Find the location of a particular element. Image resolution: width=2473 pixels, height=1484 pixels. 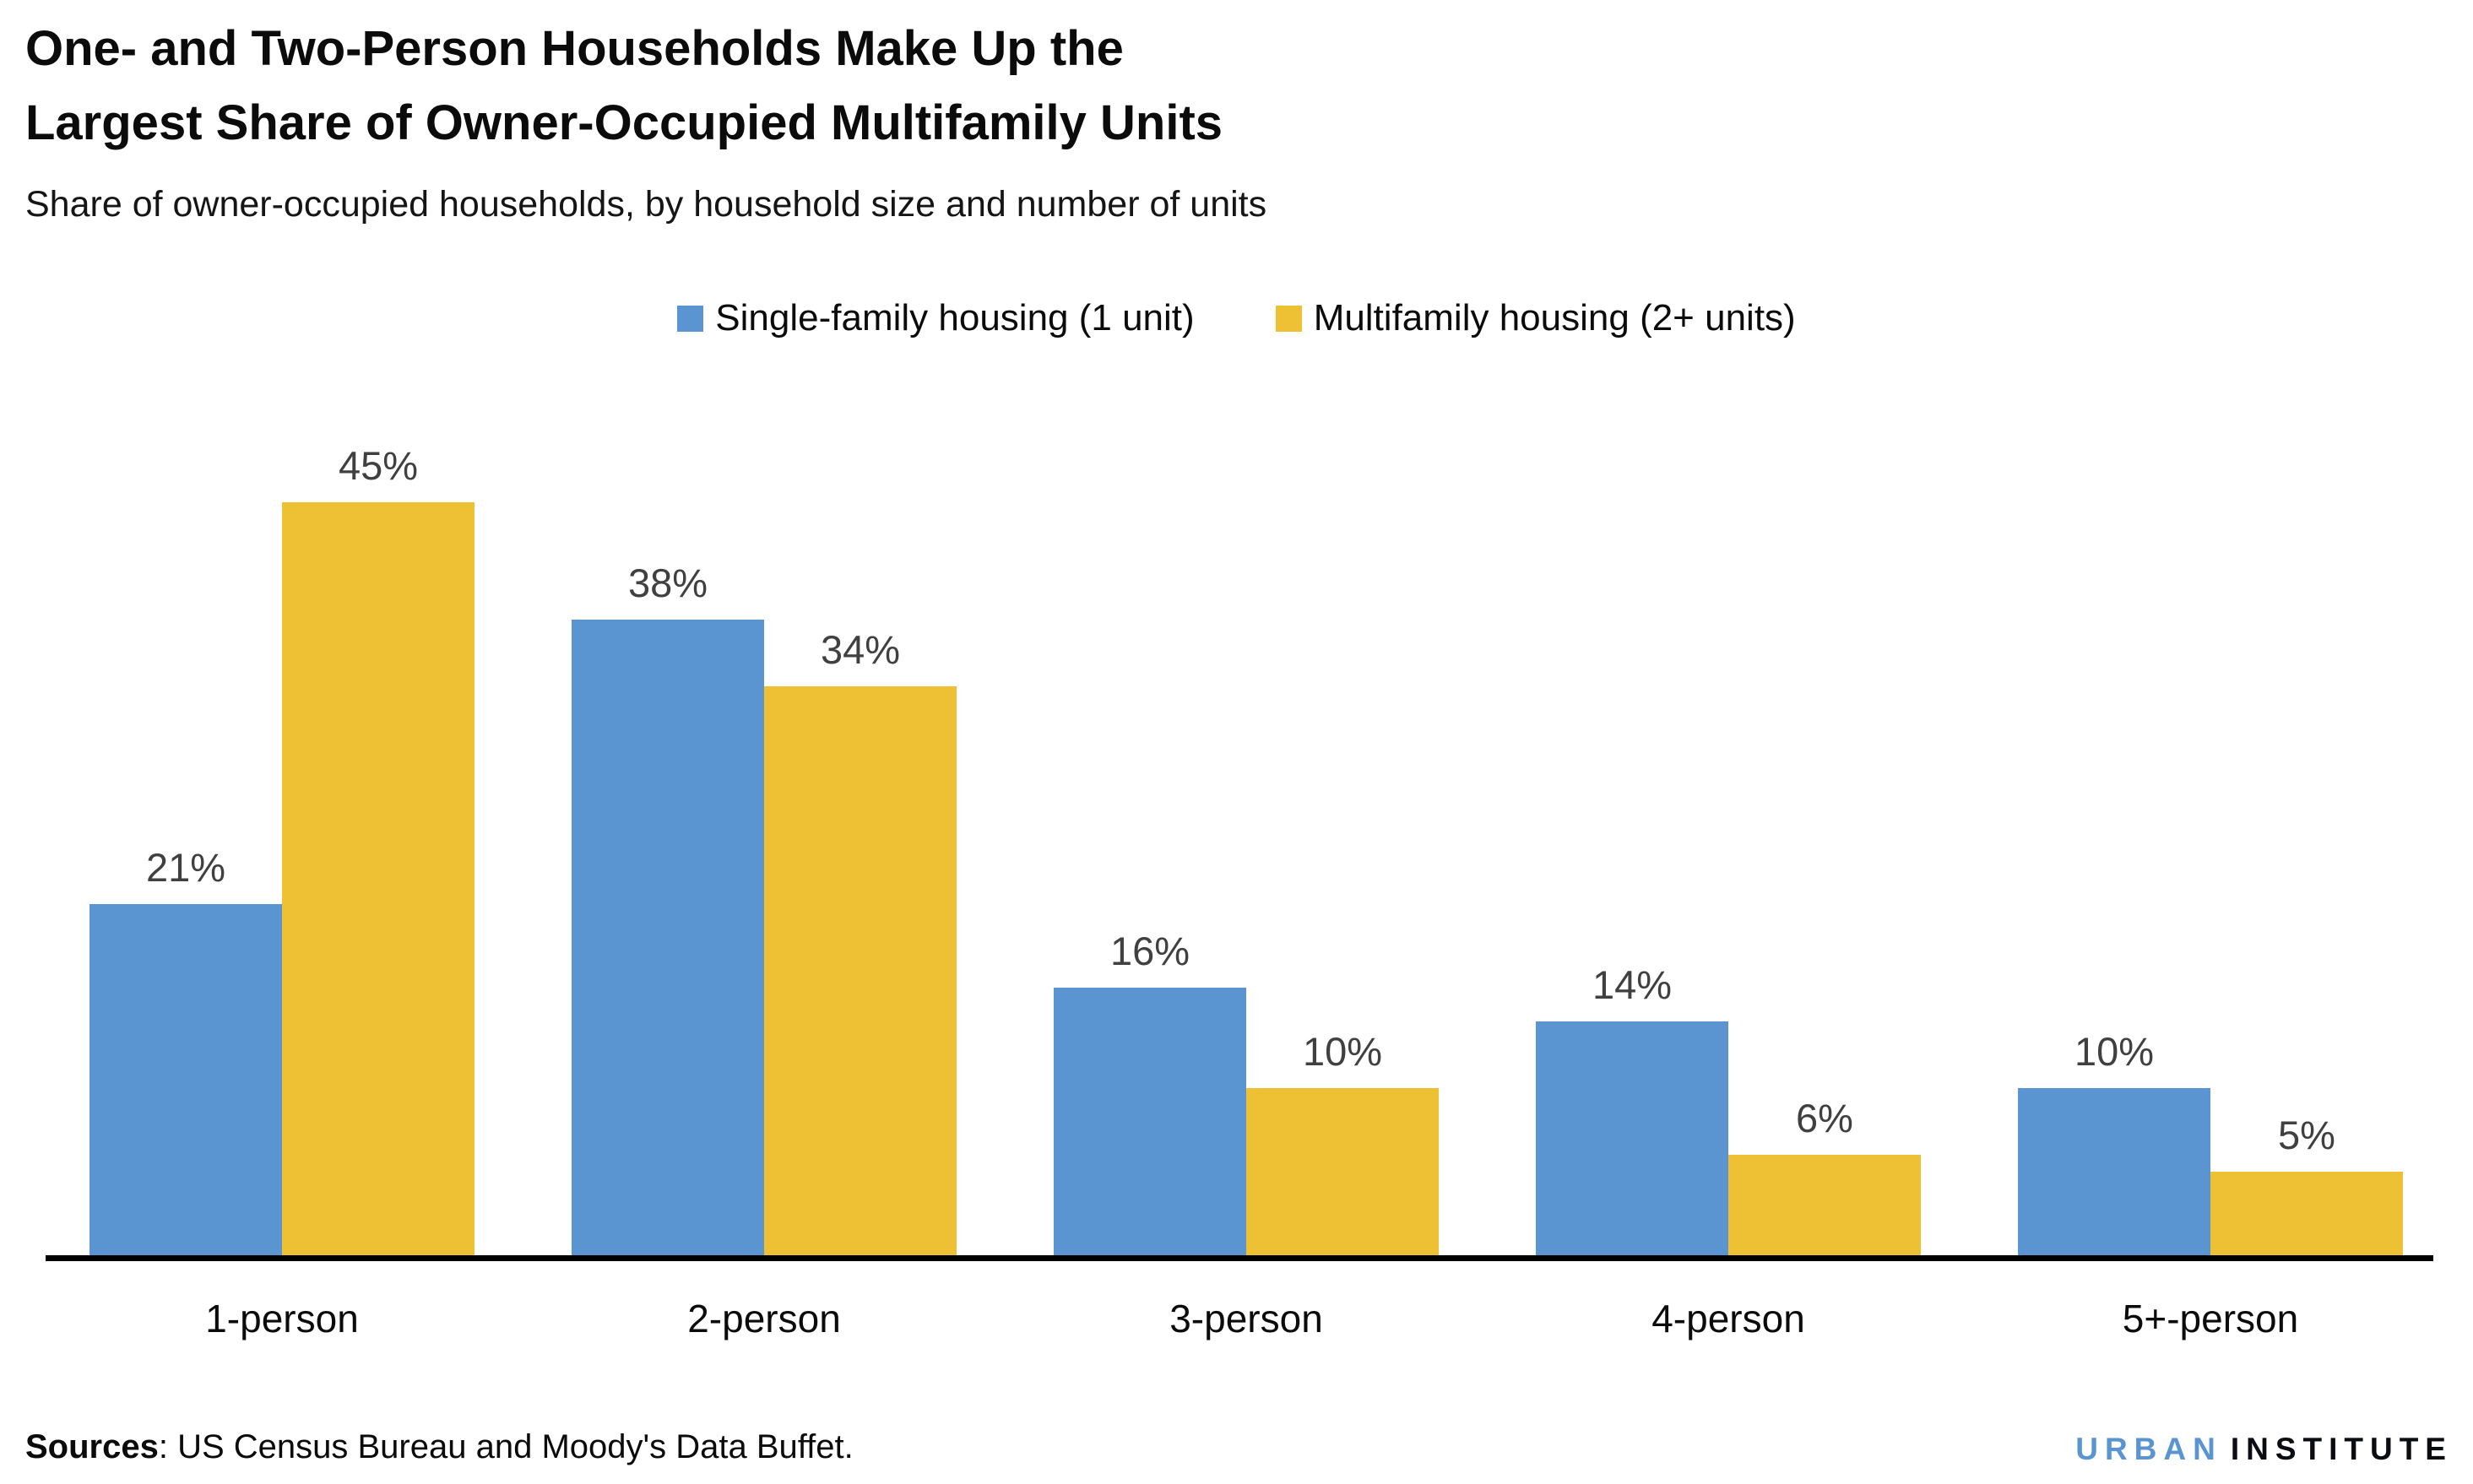

bar-slot: 6% is located at coordinates (1824, 829).